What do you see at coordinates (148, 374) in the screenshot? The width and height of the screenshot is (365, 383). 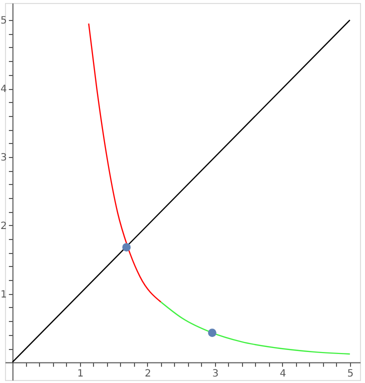 I see `x-tick-label: 2` at bounding box center [148, 374].